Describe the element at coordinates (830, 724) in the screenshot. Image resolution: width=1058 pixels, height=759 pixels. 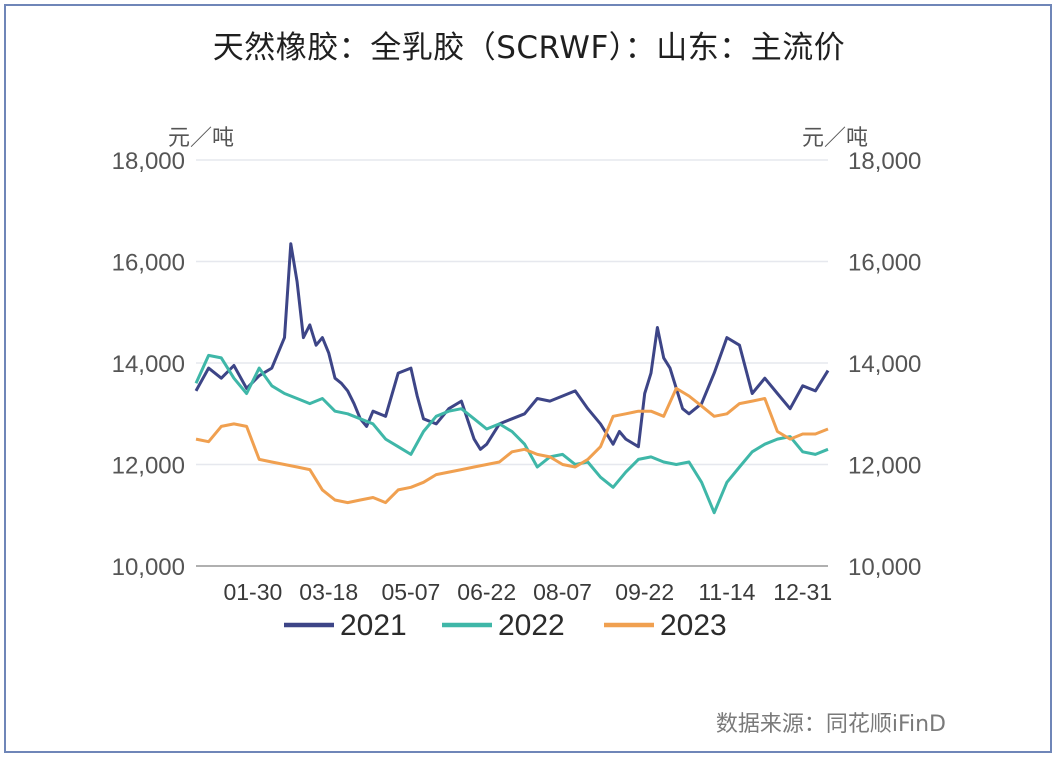
I see `data-source-note: 数据来源：同花顺iFinD` at that location.